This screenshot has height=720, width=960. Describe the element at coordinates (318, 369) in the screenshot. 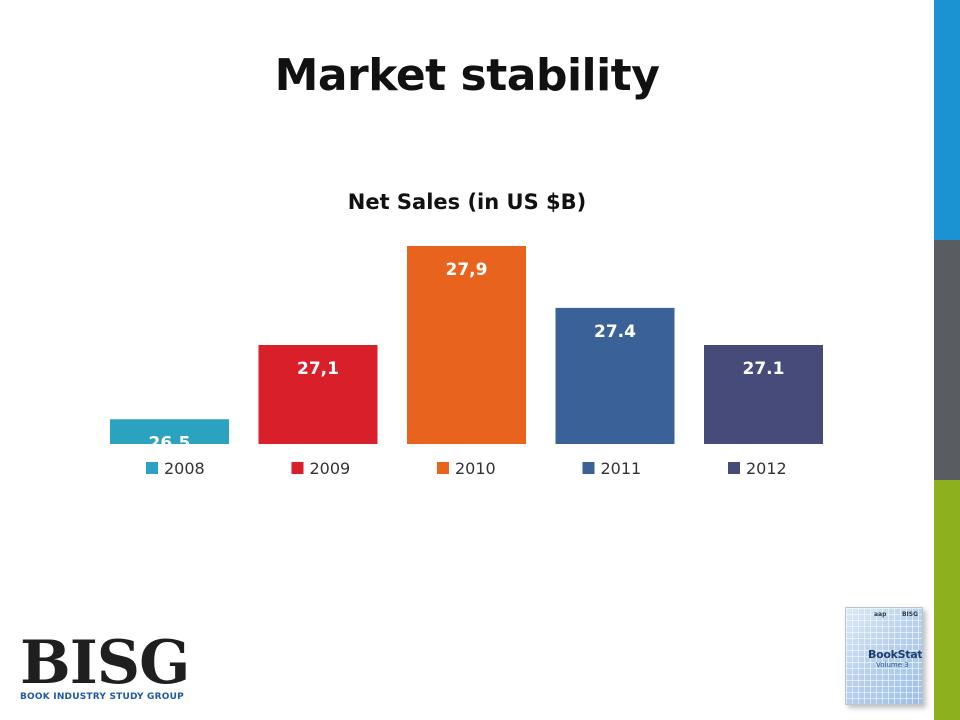

I see `data-label-2009: 27,1` at that location.